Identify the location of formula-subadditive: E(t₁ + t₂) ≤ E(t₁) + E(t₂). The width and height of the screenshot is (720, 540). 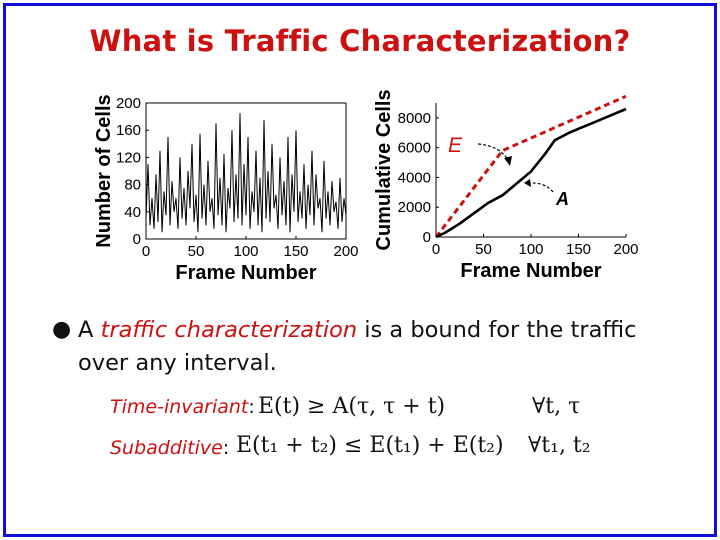
(370, 445).